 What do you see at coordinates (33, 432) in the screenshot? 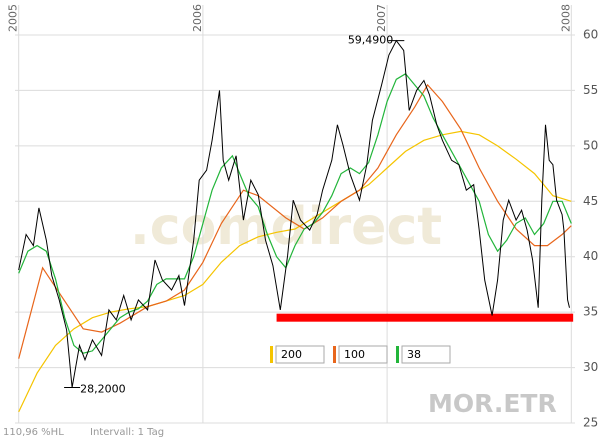
I see `footer-range: 110,96 %HL` at bounding box center [33, 432].